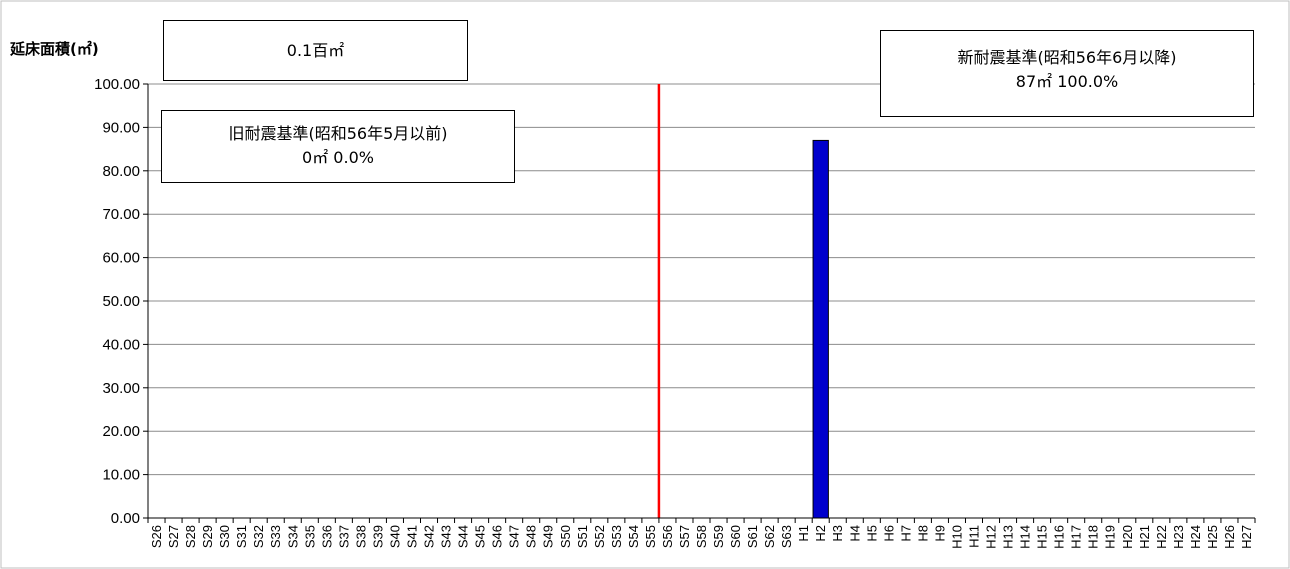  I want to click on x-tick-label: S44, so click(463, 536).